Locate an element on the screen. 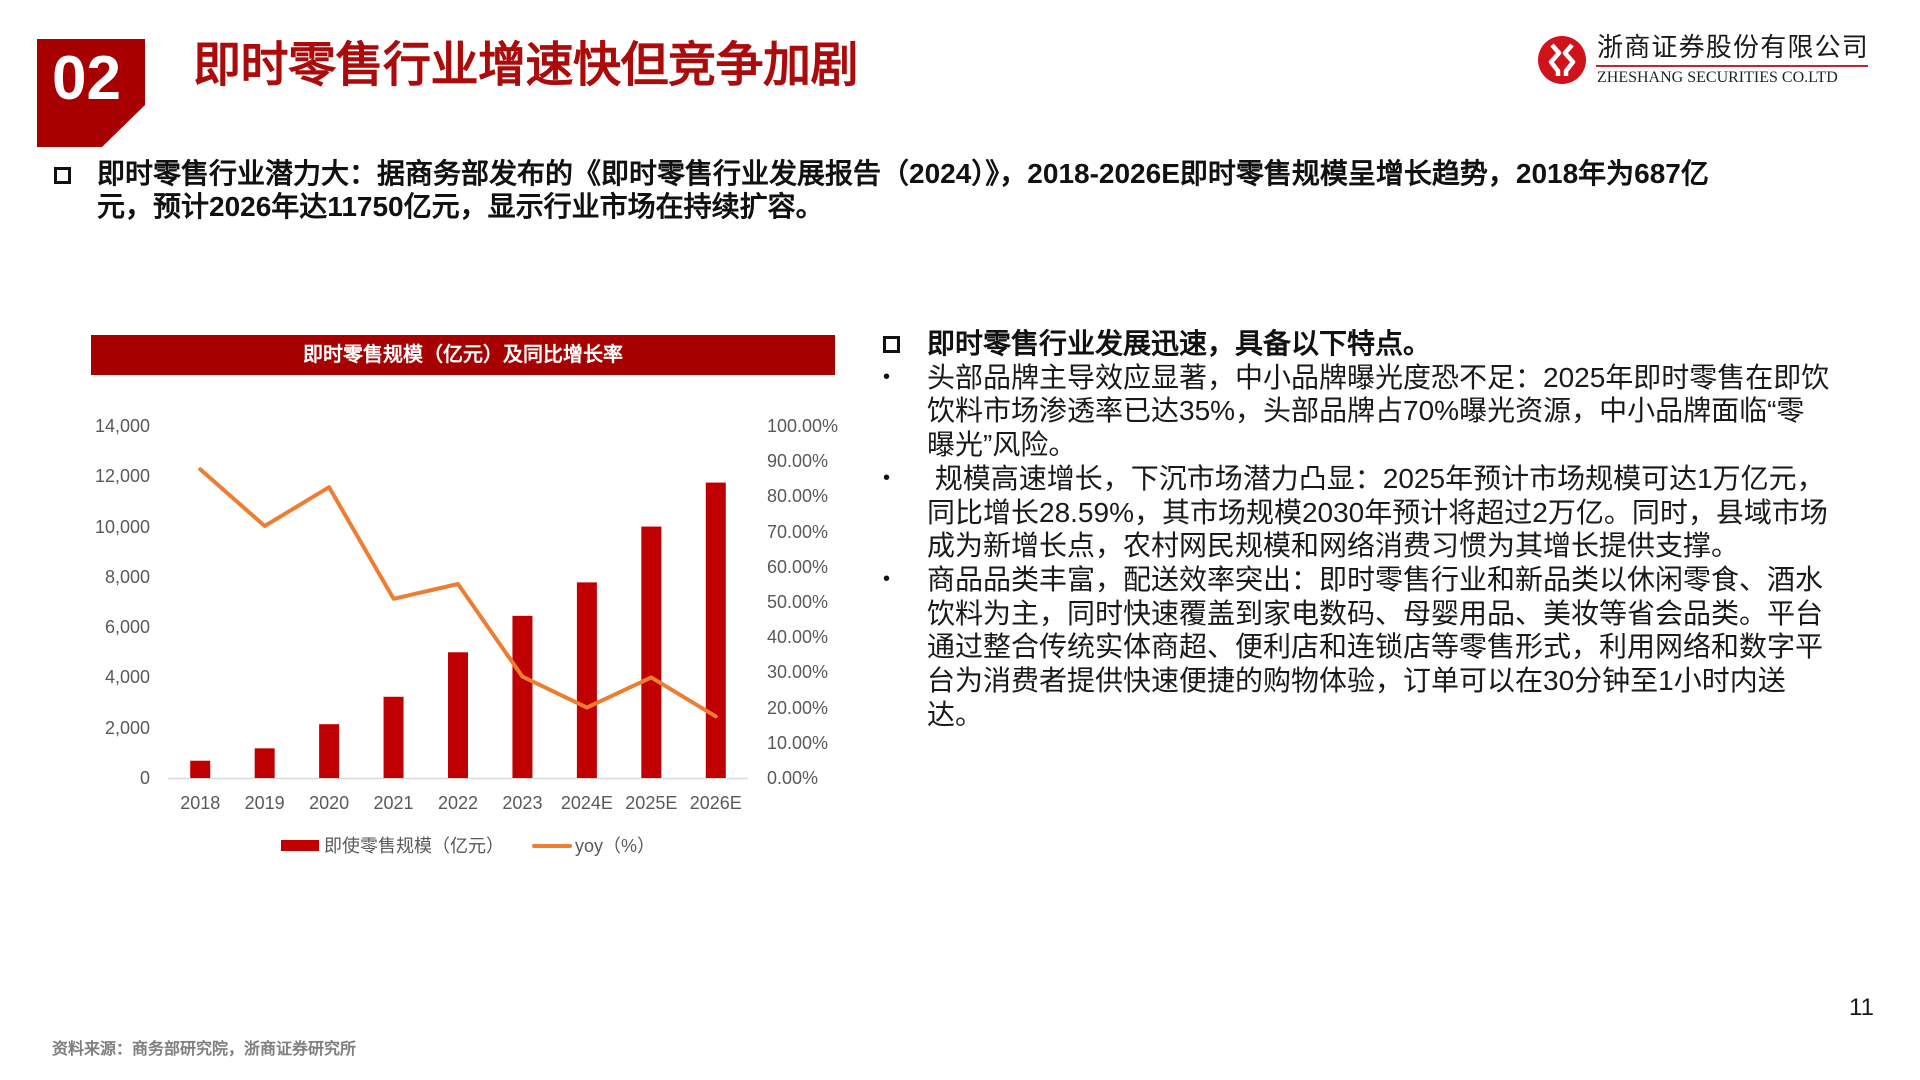 Image resolution: width=1920 pixels, height=1080 pixels. legend-label-yoy: yoy（%） is located at coordinates (615, 846).